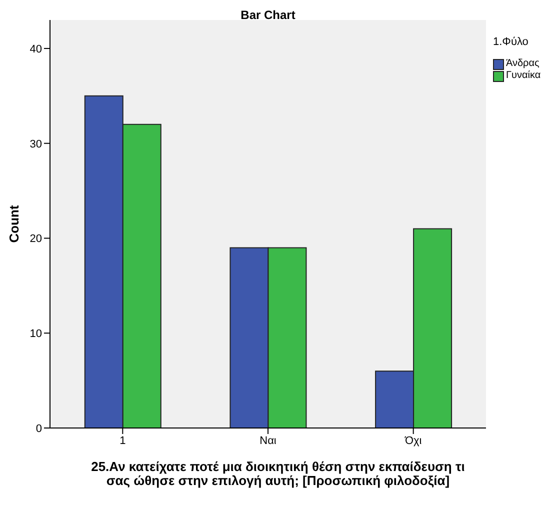 The width and height of the screenshot is (547, 508). Describe the element at coordinates (268, 440) in the screenshot. I see `x-tick-label: Ναι` at that location.